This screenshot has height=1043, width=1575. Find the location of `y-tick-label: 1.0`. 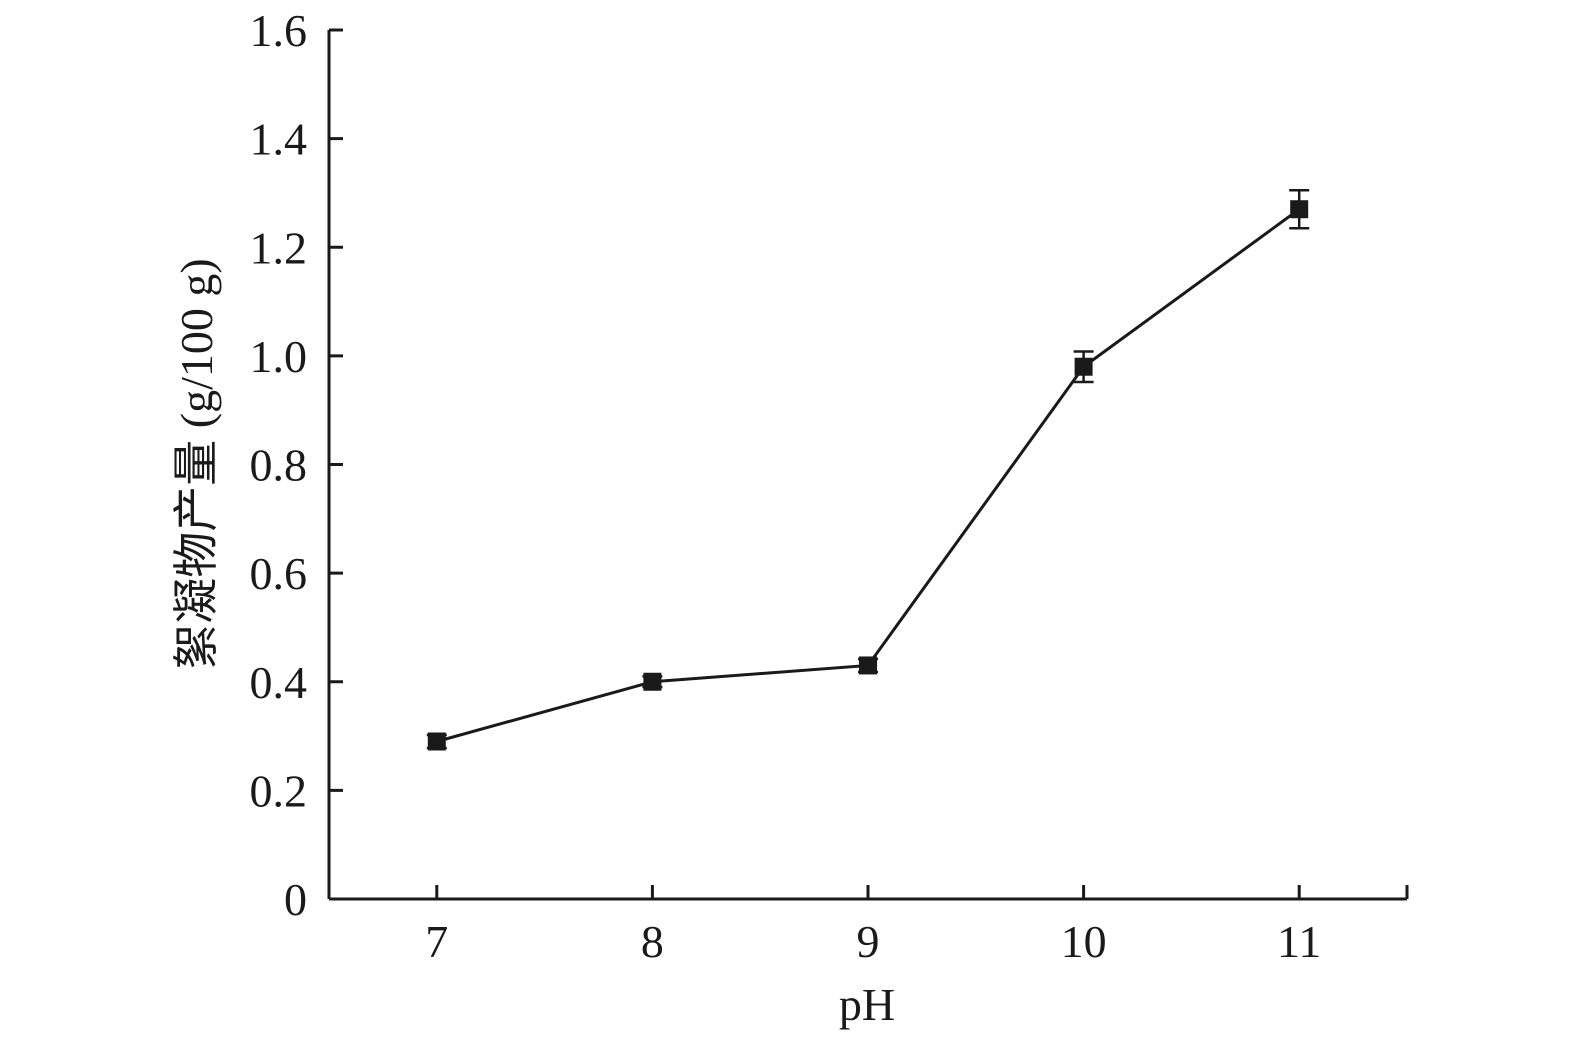

y-tick-label: 1.0 is located at coordinates (279, 356).